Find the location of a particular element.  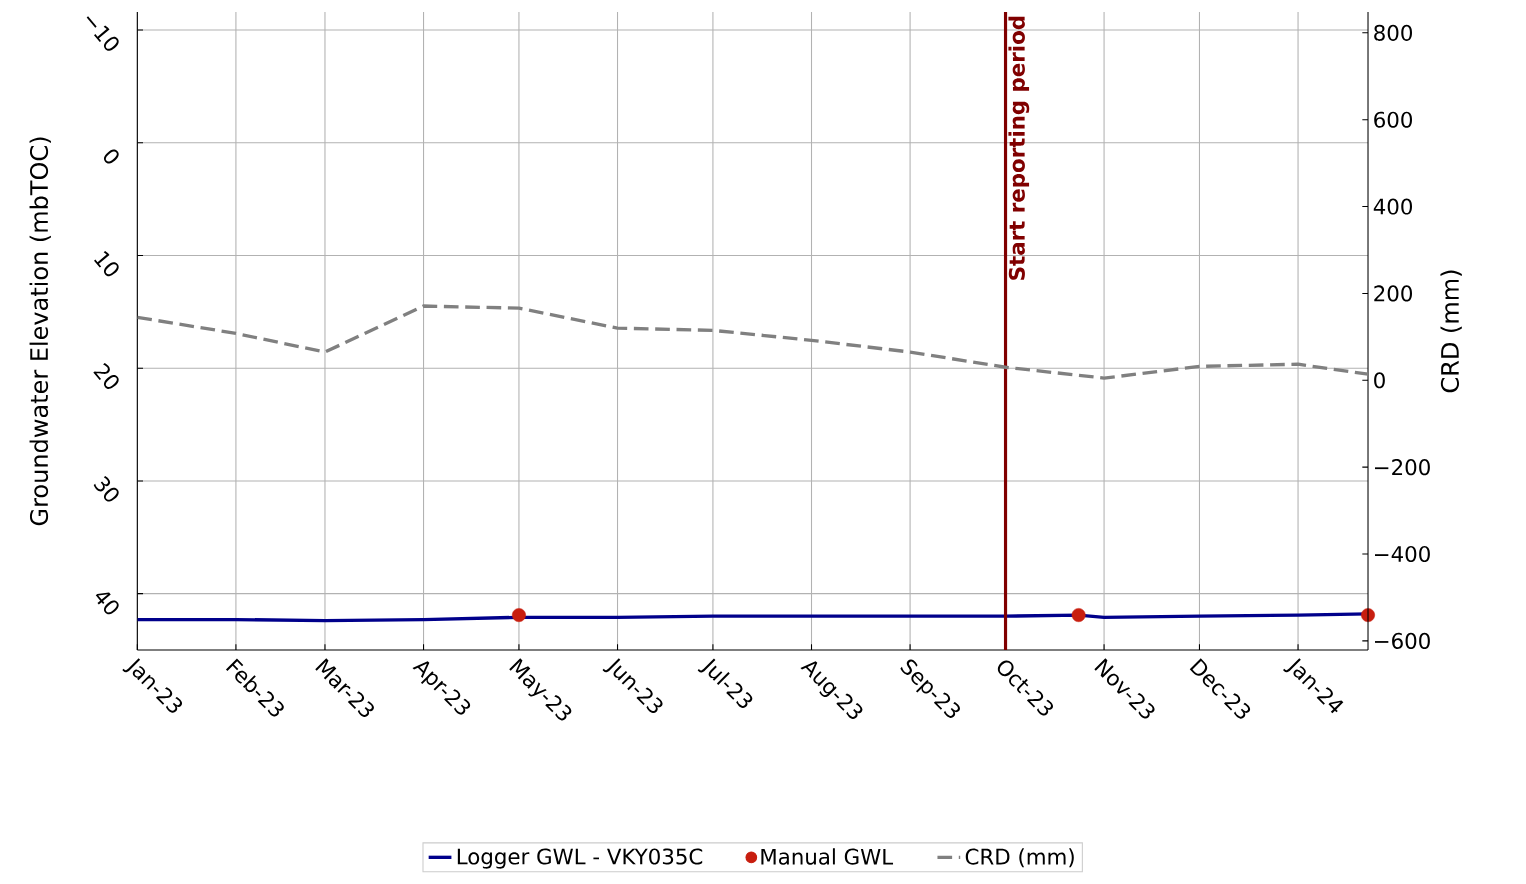

line-series is located at coordinates (753, 342).